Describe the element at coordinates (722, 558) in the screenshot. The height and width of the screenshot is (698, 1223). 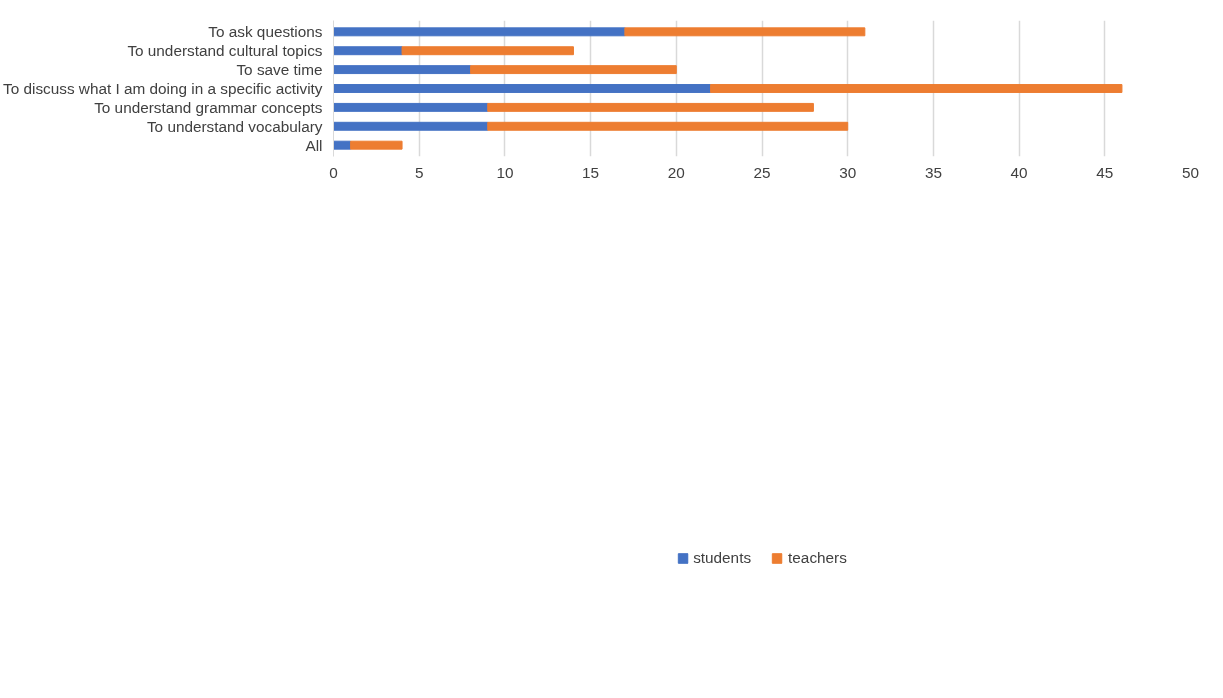
I see `legend-label: students` at that location.